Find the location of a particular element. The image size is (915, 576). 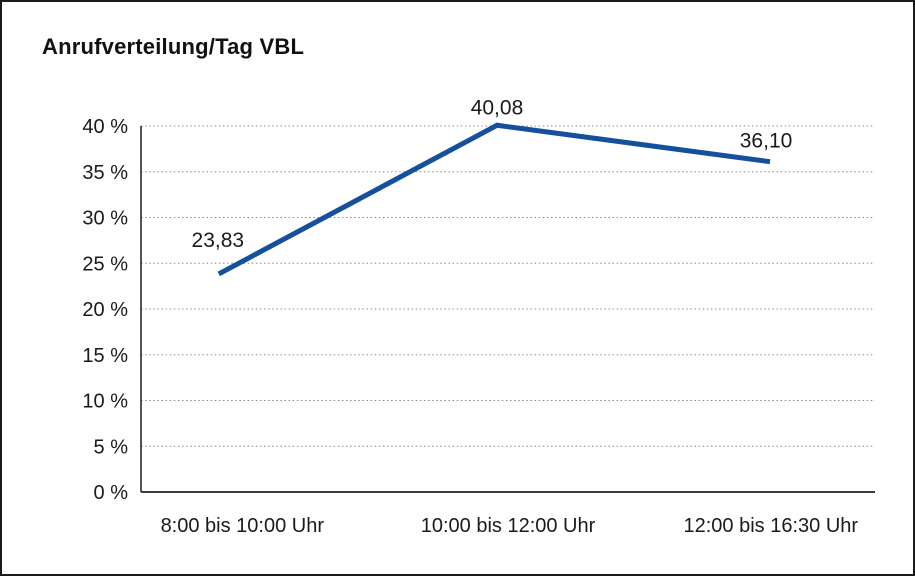

x-axis-category-label: 10:00 bis 12:00 Uhr is located at coordinates (508, 526).